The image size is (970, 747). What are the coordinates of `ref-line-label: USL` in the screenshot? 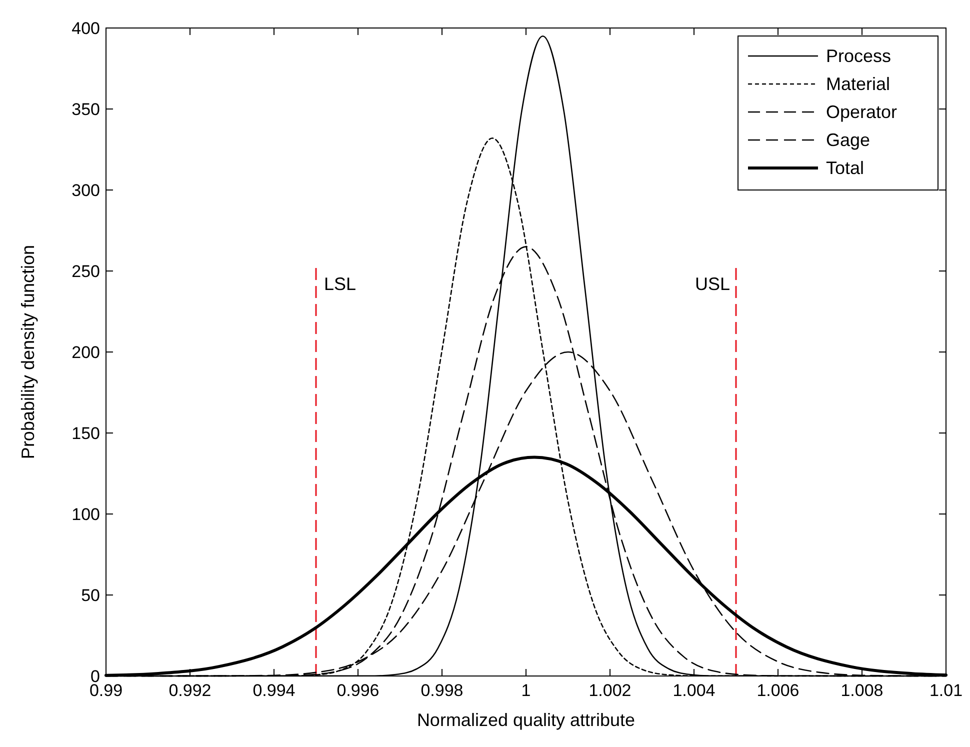 It's located at (712, 284).